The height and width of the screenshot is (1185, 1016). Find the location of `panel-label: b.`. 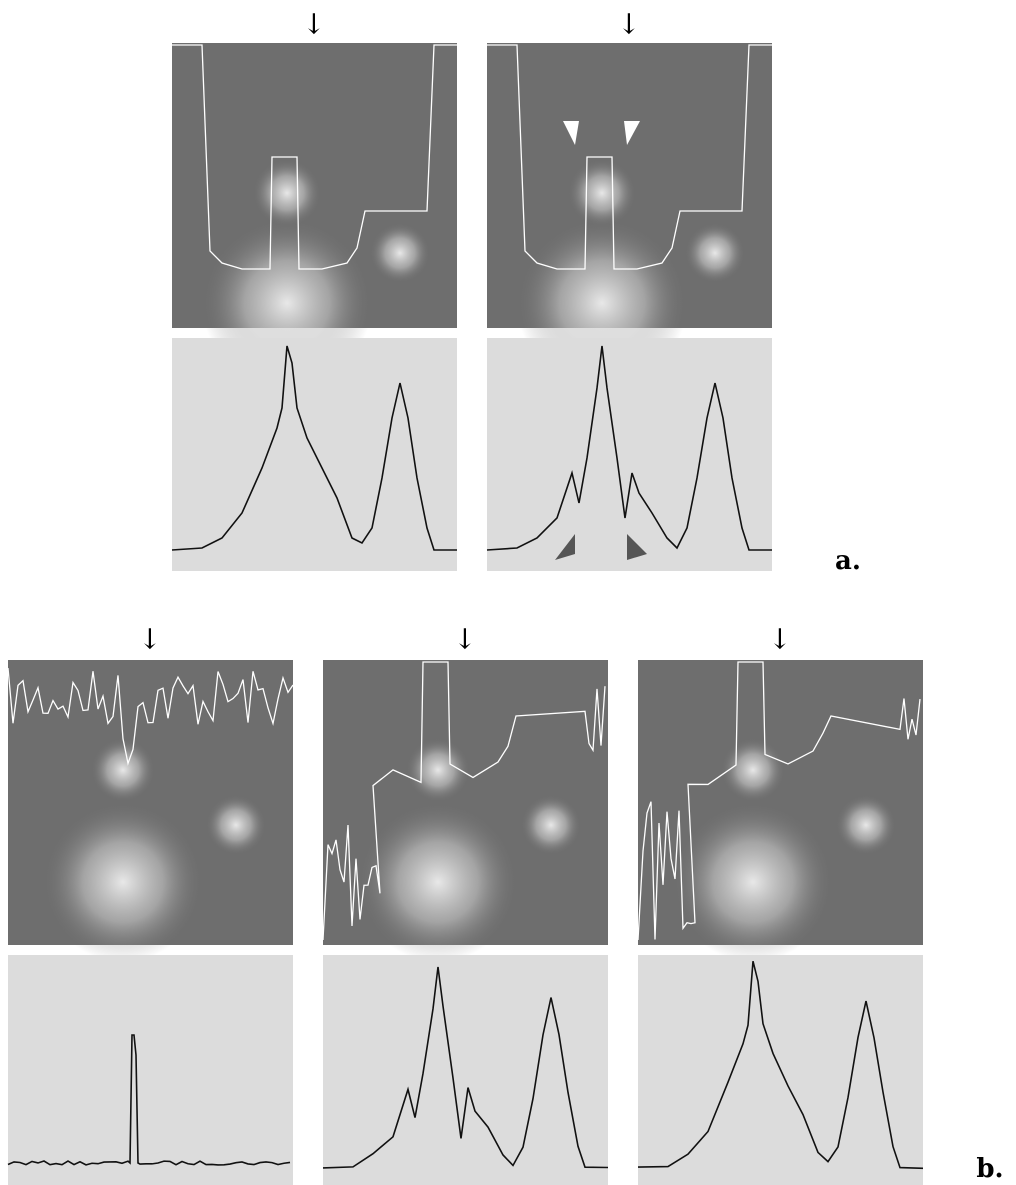

panel-label: b. is located at coordinates (989, 1169).